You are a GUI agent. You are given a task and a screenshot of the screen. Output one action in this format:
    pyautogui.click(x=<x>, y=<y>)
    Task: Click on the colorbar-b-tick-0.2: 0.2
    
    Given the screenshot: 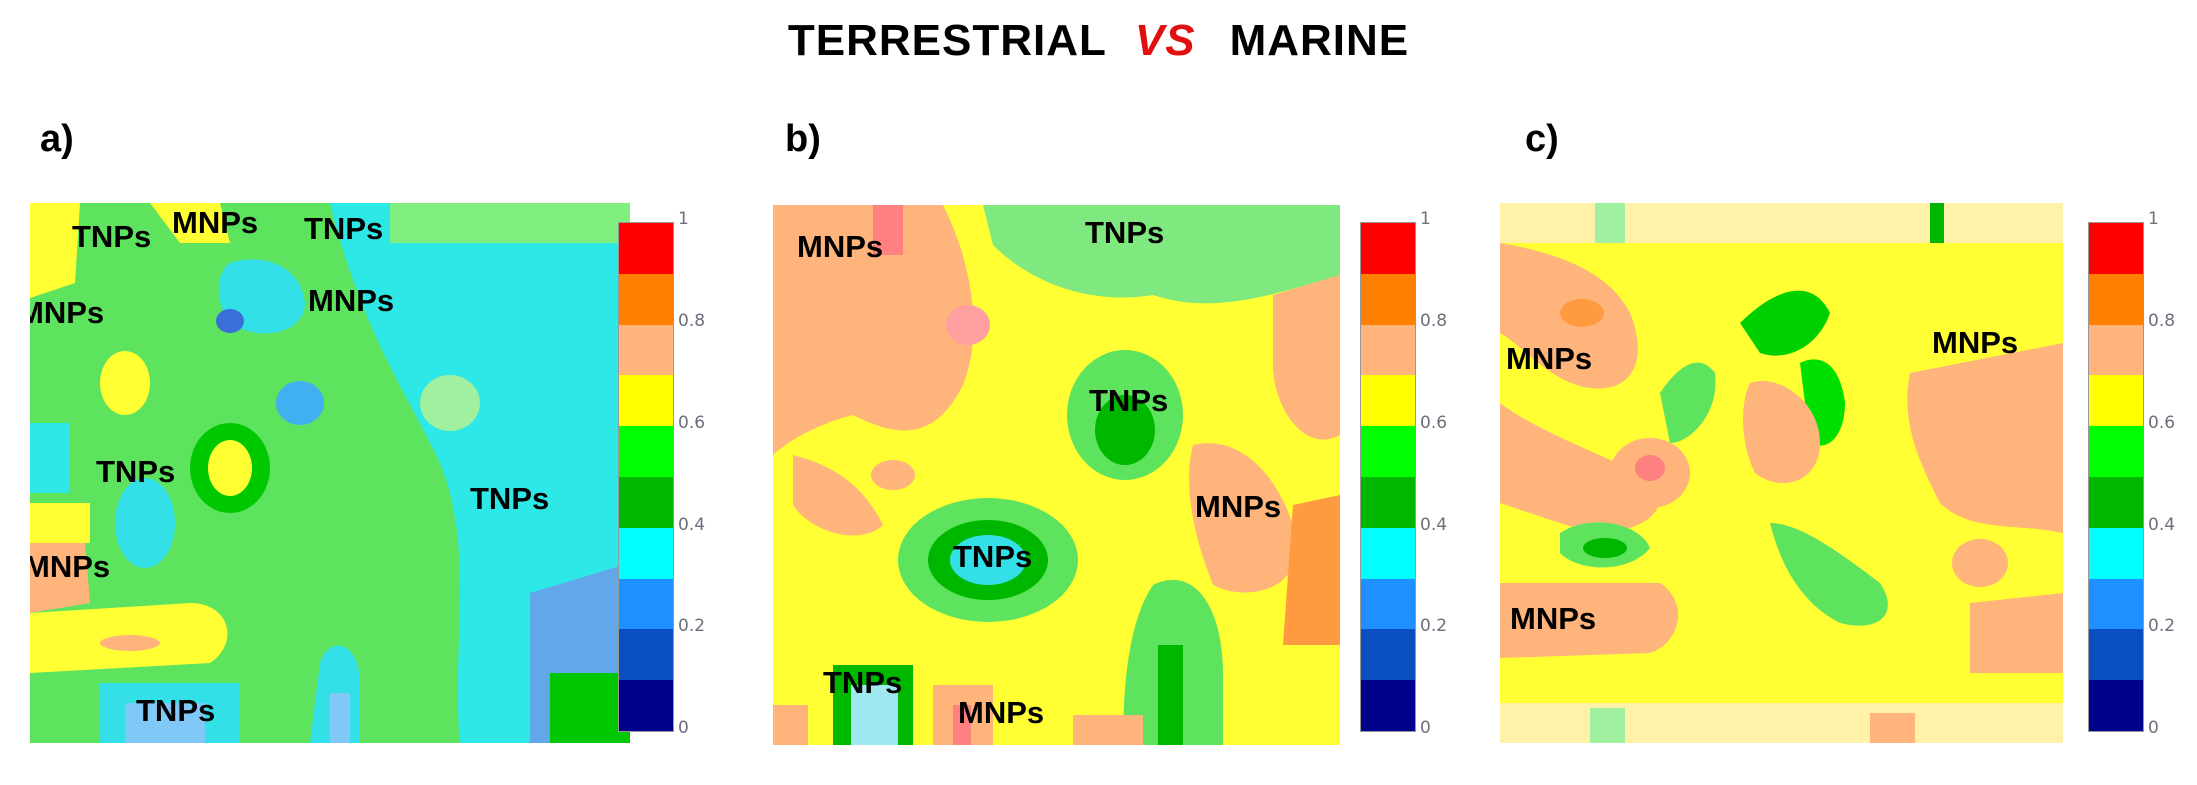 What is the action you would take?
    pyautogui.click(x=1434, y=626)
    